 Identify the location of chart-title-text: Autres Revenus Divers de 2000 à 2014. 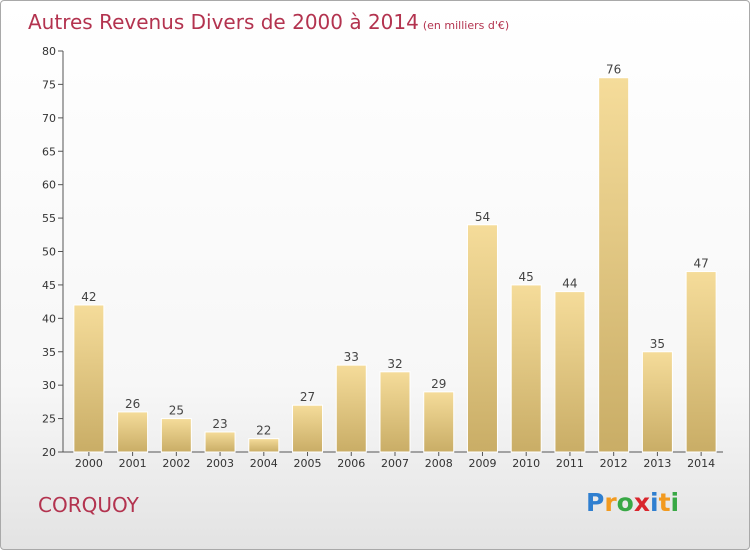
(223, 22).